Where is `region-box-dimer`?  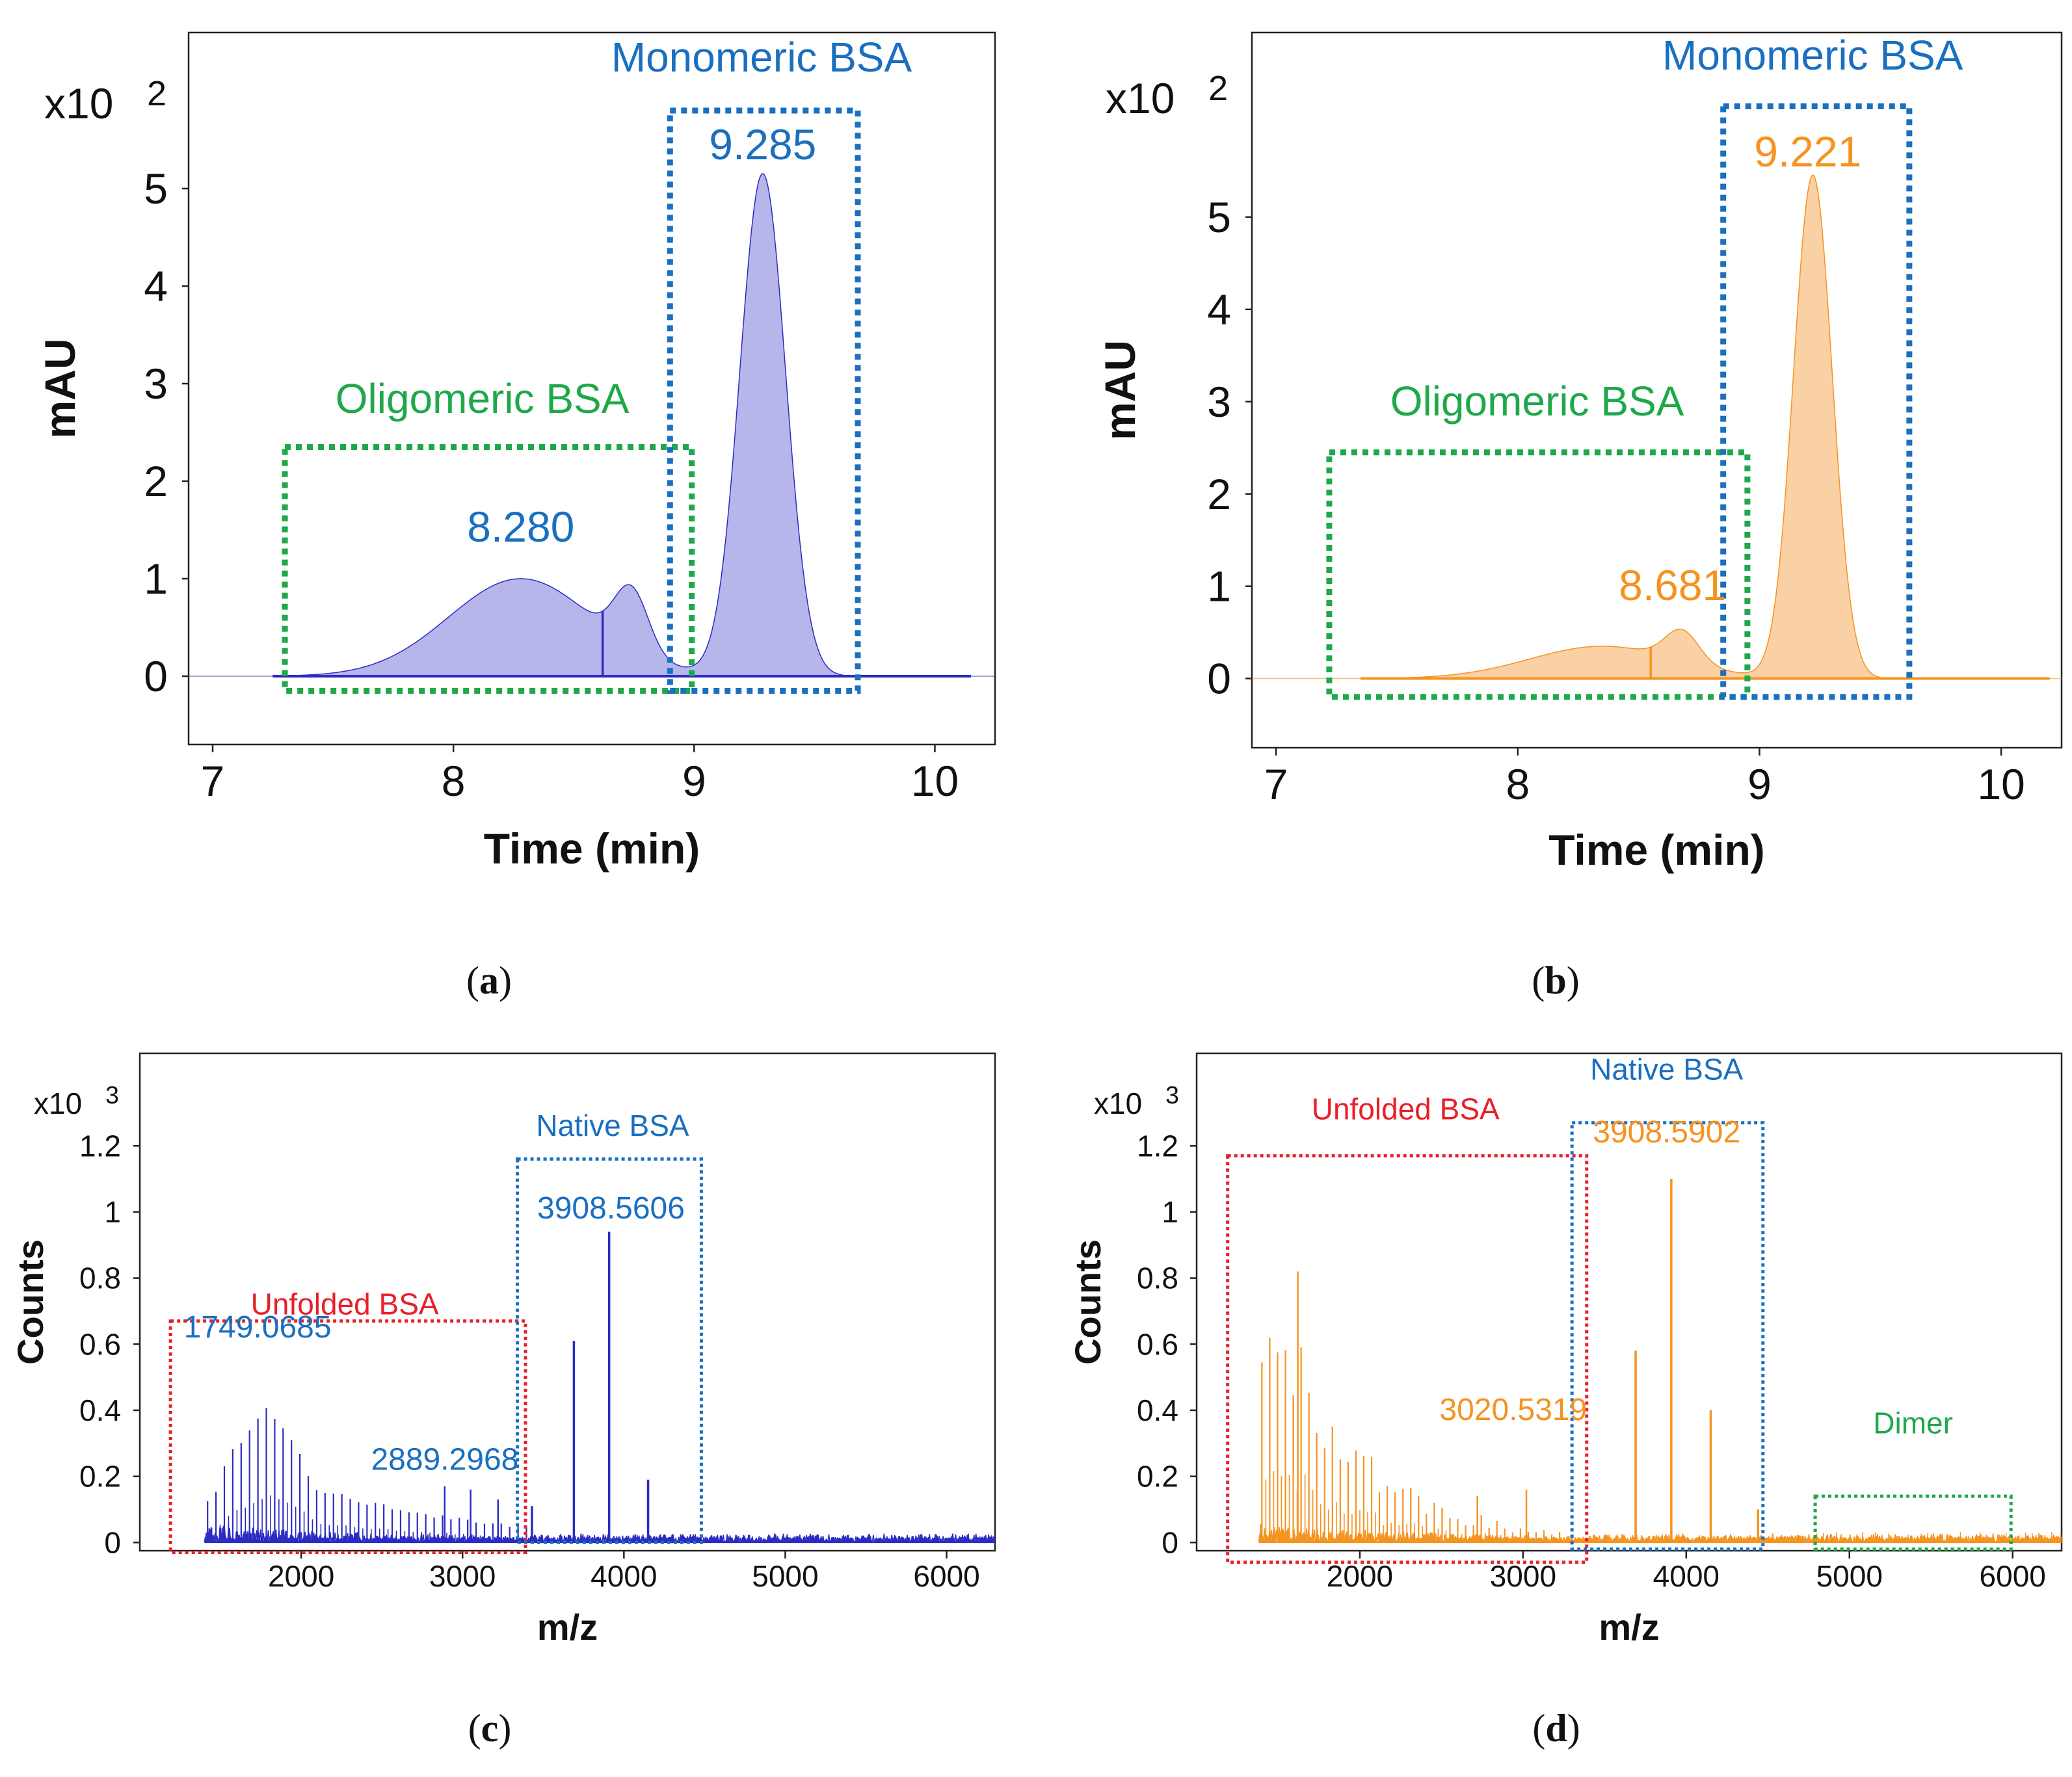 region-box-dimer is located at coordinates (1913, 1522).